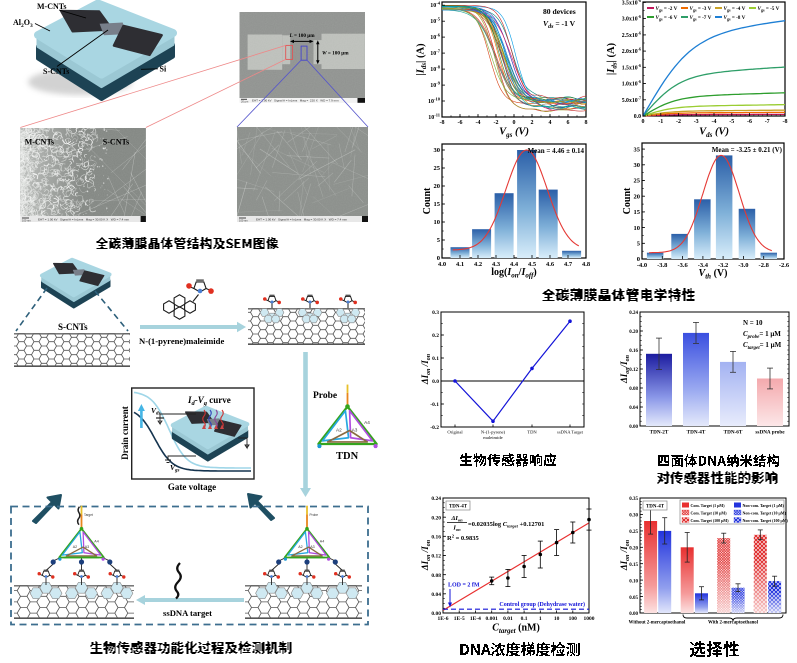  What do you see at coordinates (514, 273) in the screenshot?
I see `svg-text: log(Ion/Ioff)` at bounding box center [514, 273].